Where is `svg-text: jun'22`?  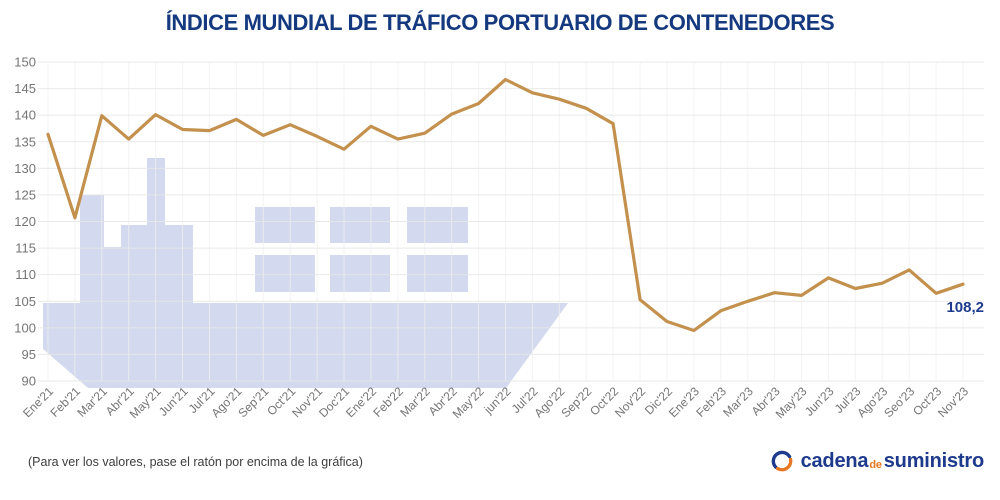
svg-text: jun'22 is located at coordinates (497, 400).